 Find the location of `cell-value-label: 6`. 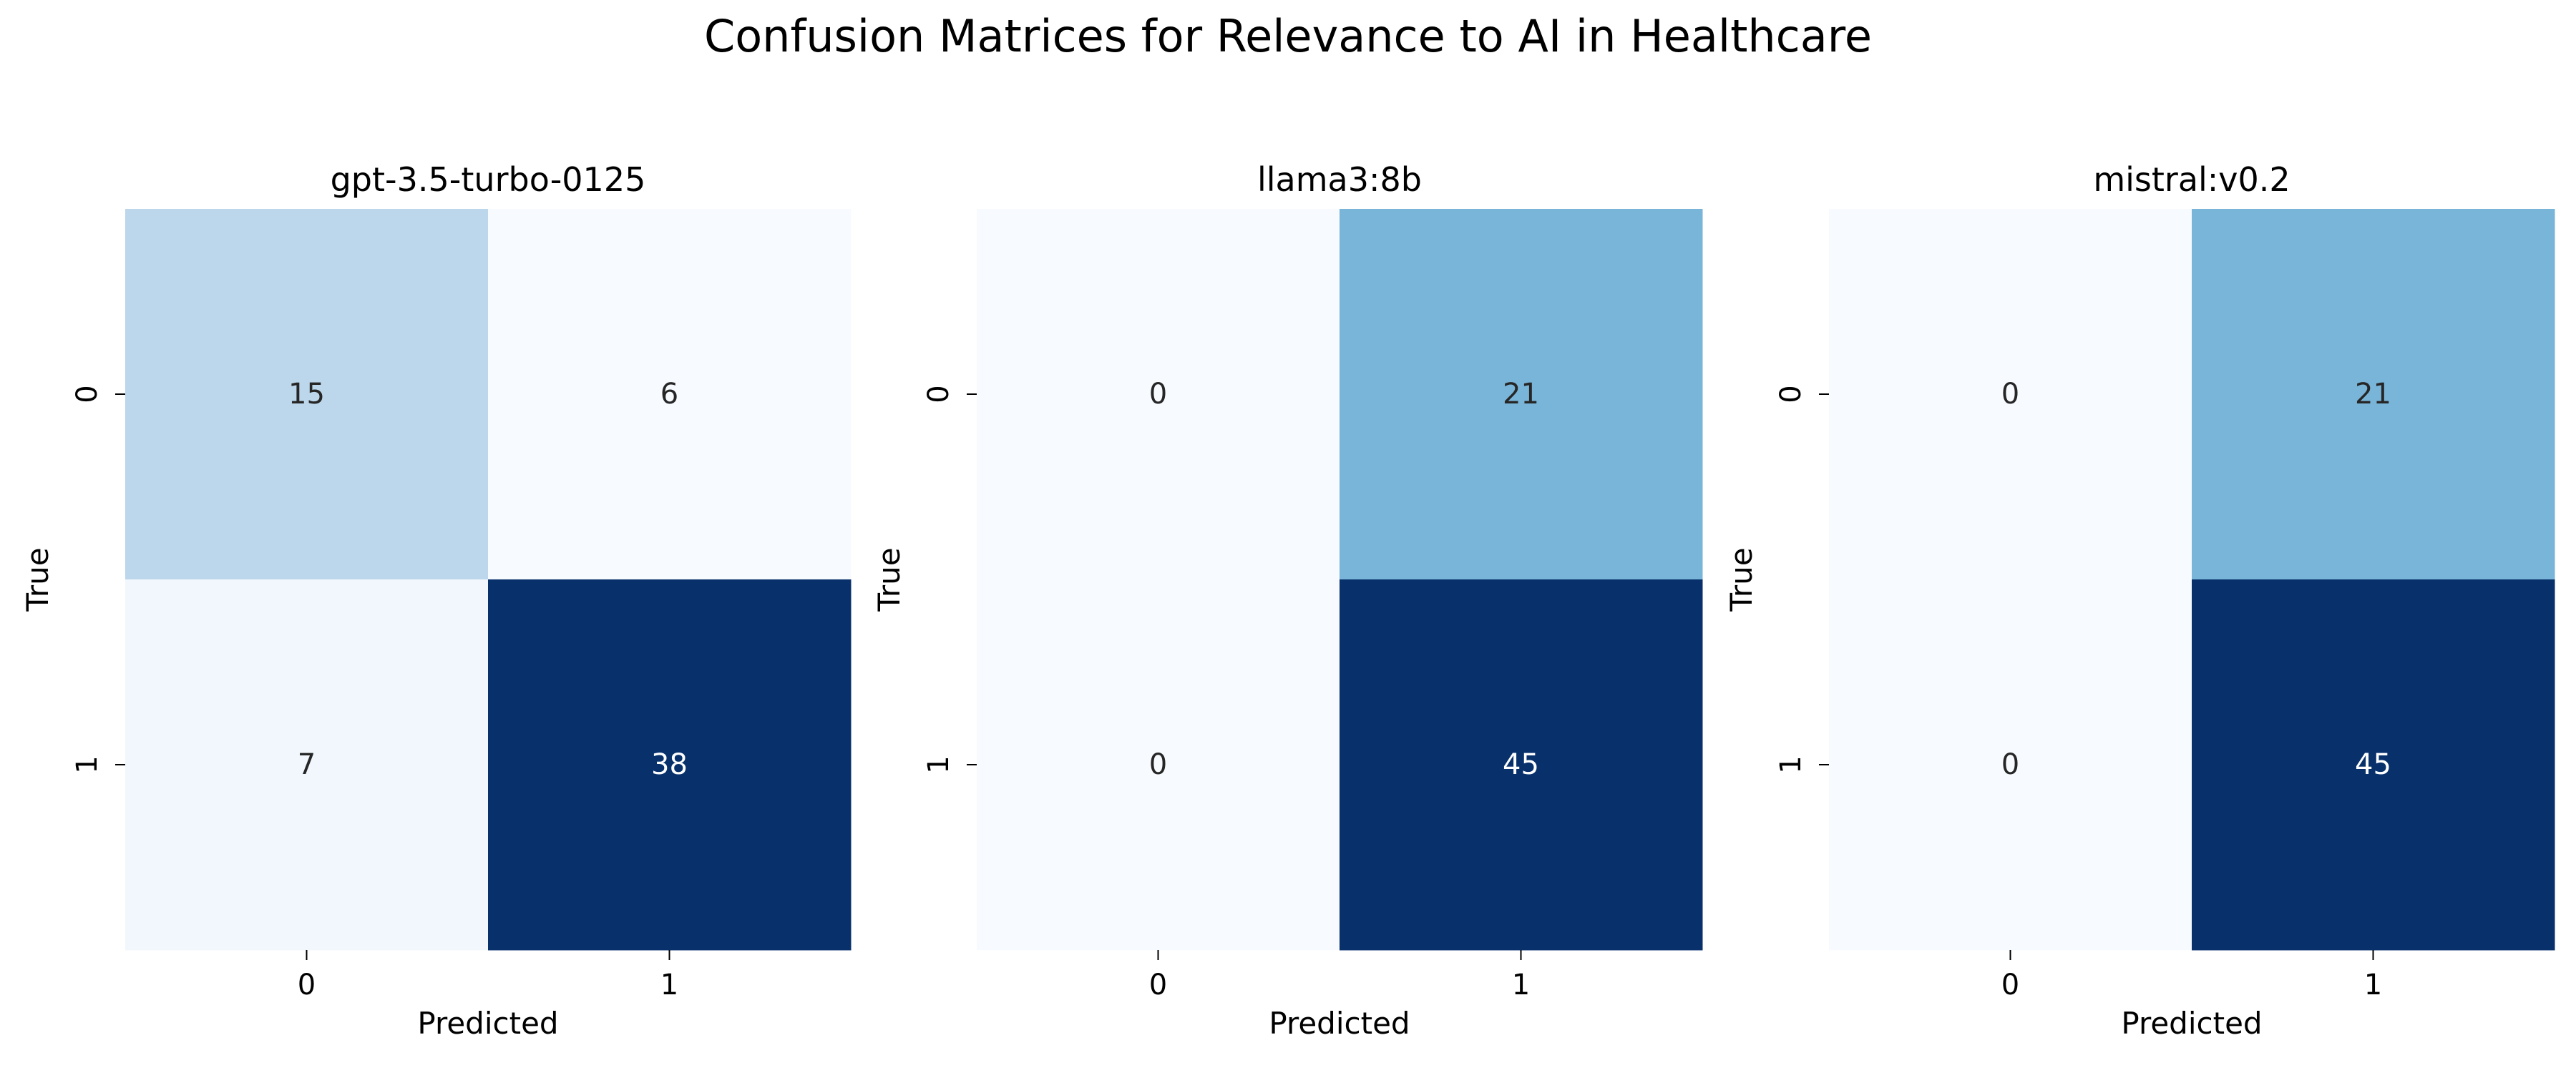

cell-value-label: 6 is located at coordinates (669, 394).